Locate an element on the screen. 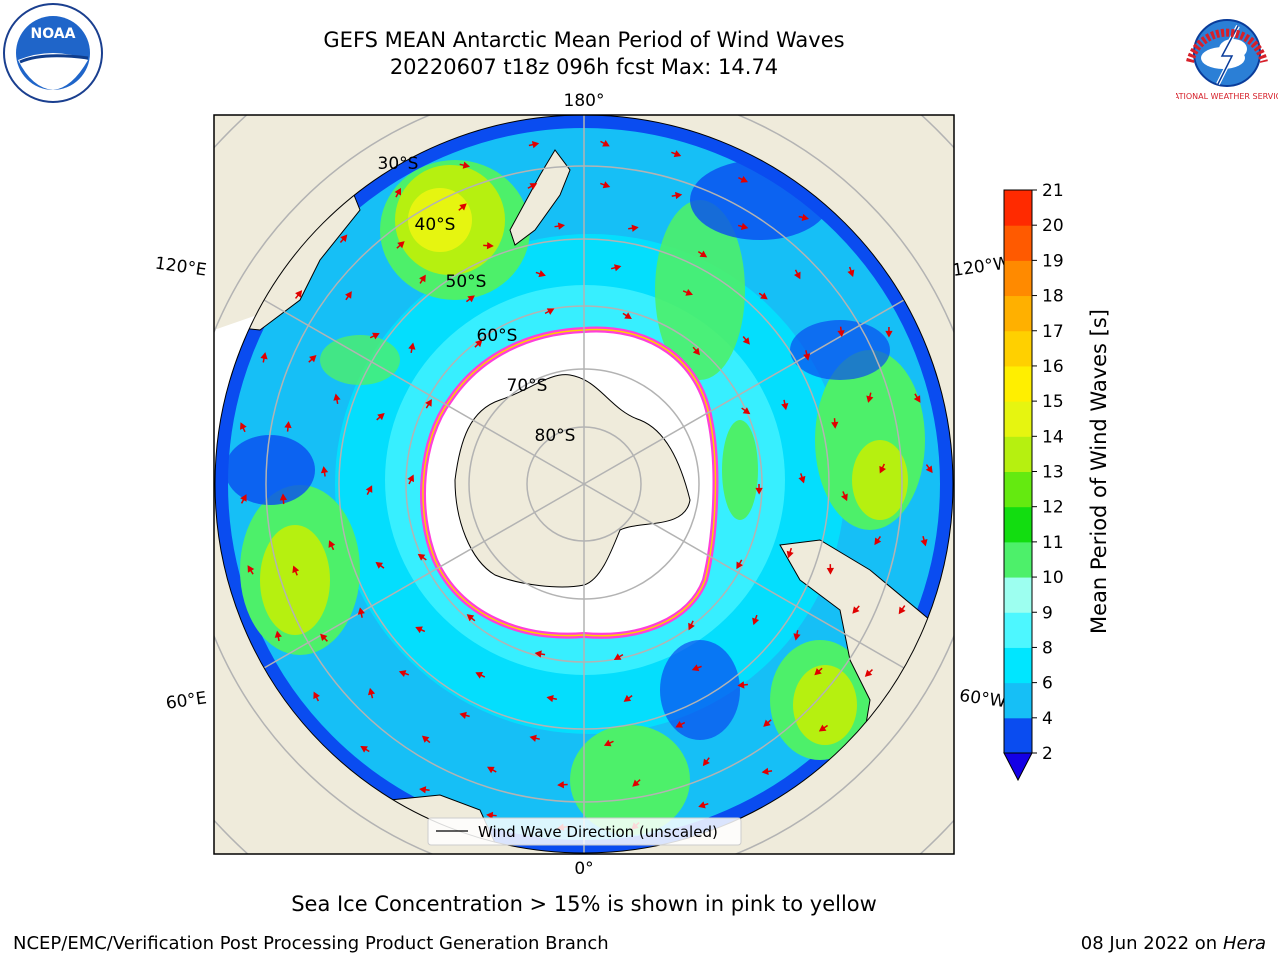 Image resolution: width=1280 pixels, height=960 pixels. colorbar-tick-label: 8 is located at coordinates (1047, 648).